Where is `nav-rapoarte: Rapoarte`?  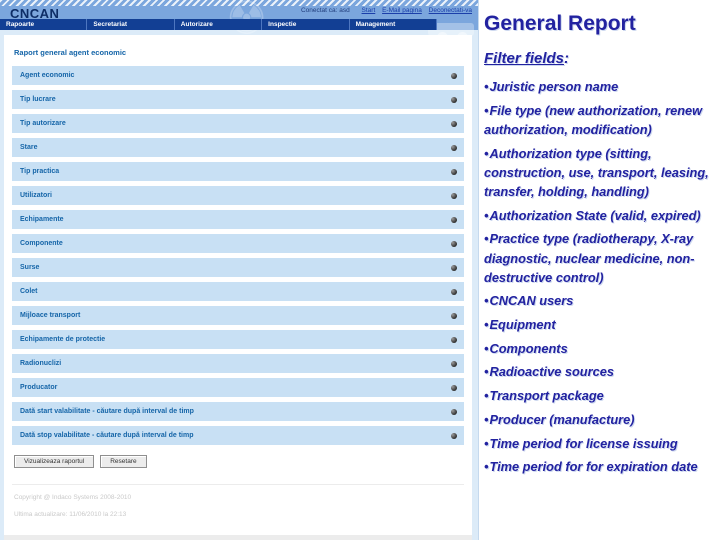 nav-rapoarte: Rapoarte is located at coordinates (44, 24).